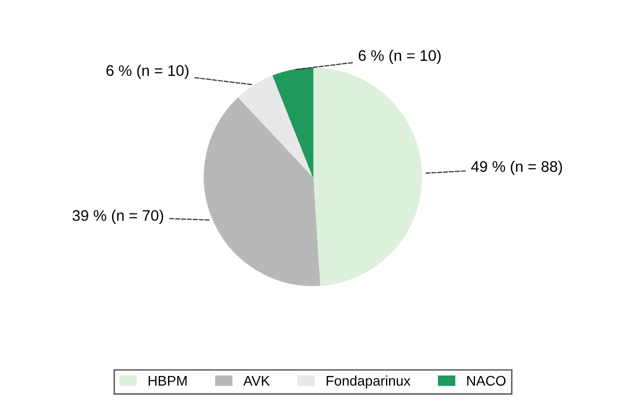 This screenshot has width=626, height=405. I want to click on legend-label: NACO, so click(486, 381).